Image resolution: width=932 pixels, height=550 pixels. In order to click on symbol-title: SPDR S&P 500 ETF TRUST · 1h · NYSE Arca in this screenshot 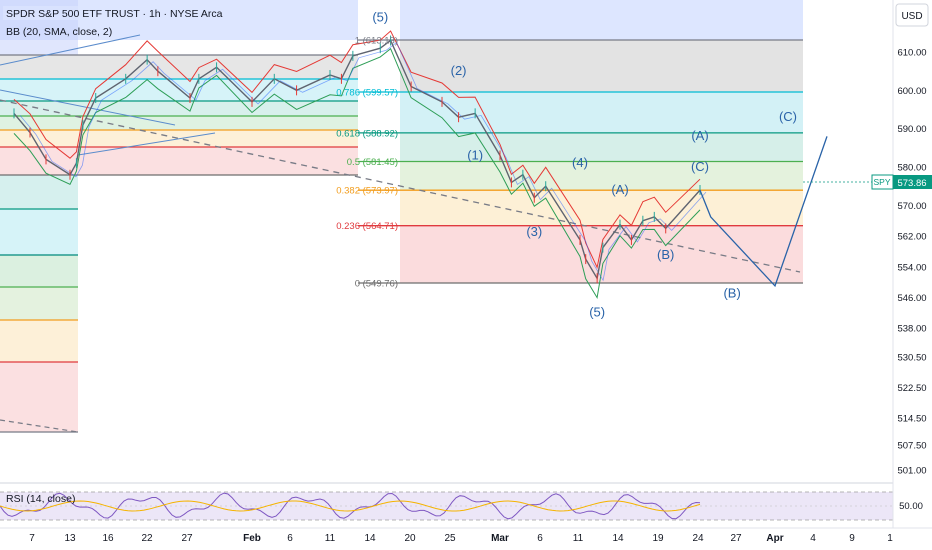, I will do `click(114, 14)`.